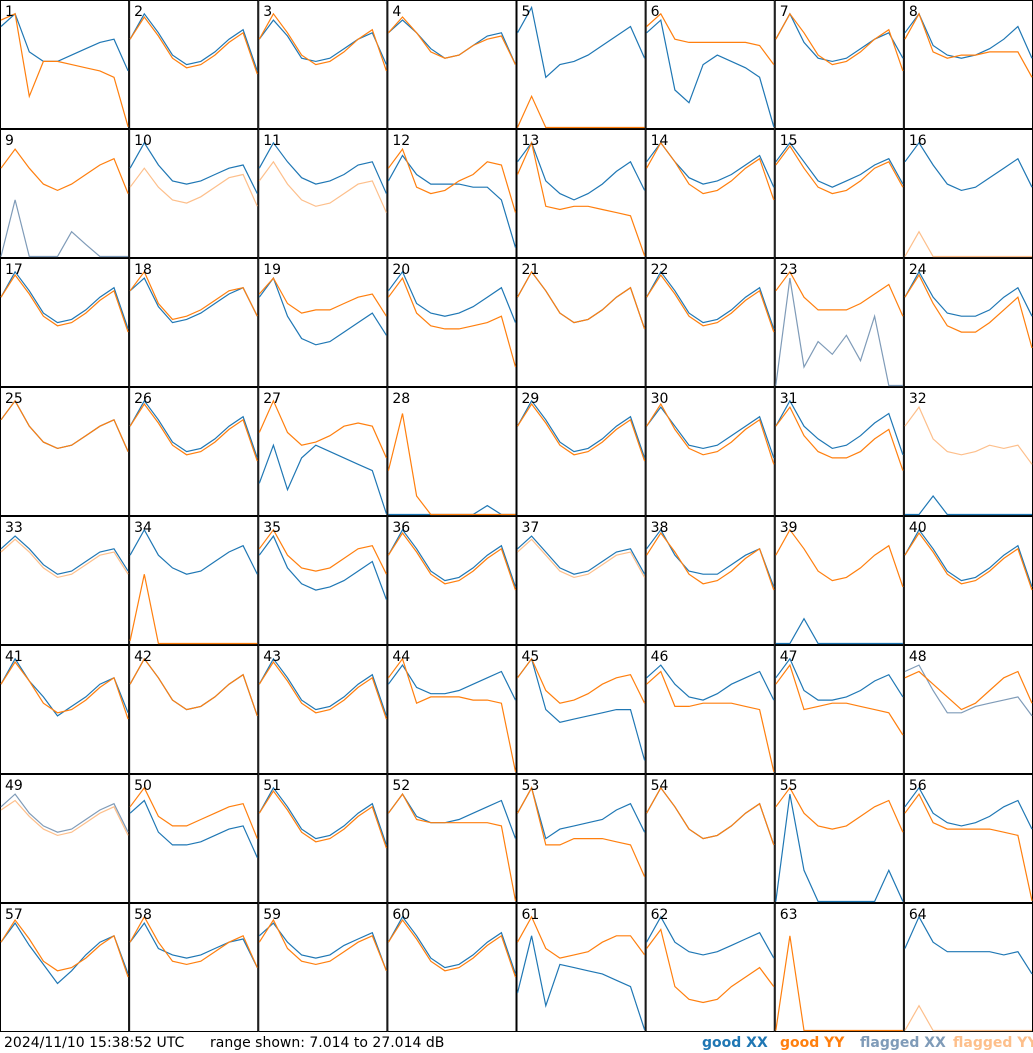 The width and height of the screenshot is (1033, 1053). I want to click on panel-label: 61, so click(531, 915).